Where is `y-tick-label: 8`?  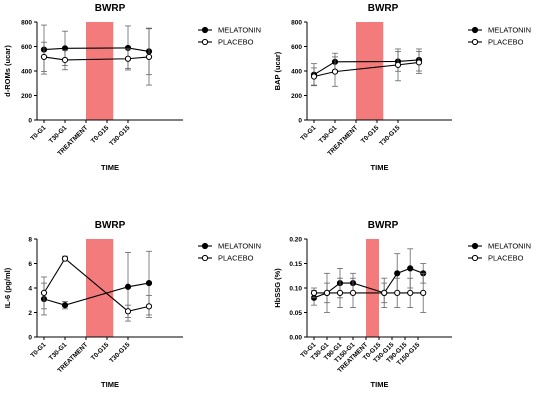
y-tick-label: 8 is located at coordinates (30, 239).